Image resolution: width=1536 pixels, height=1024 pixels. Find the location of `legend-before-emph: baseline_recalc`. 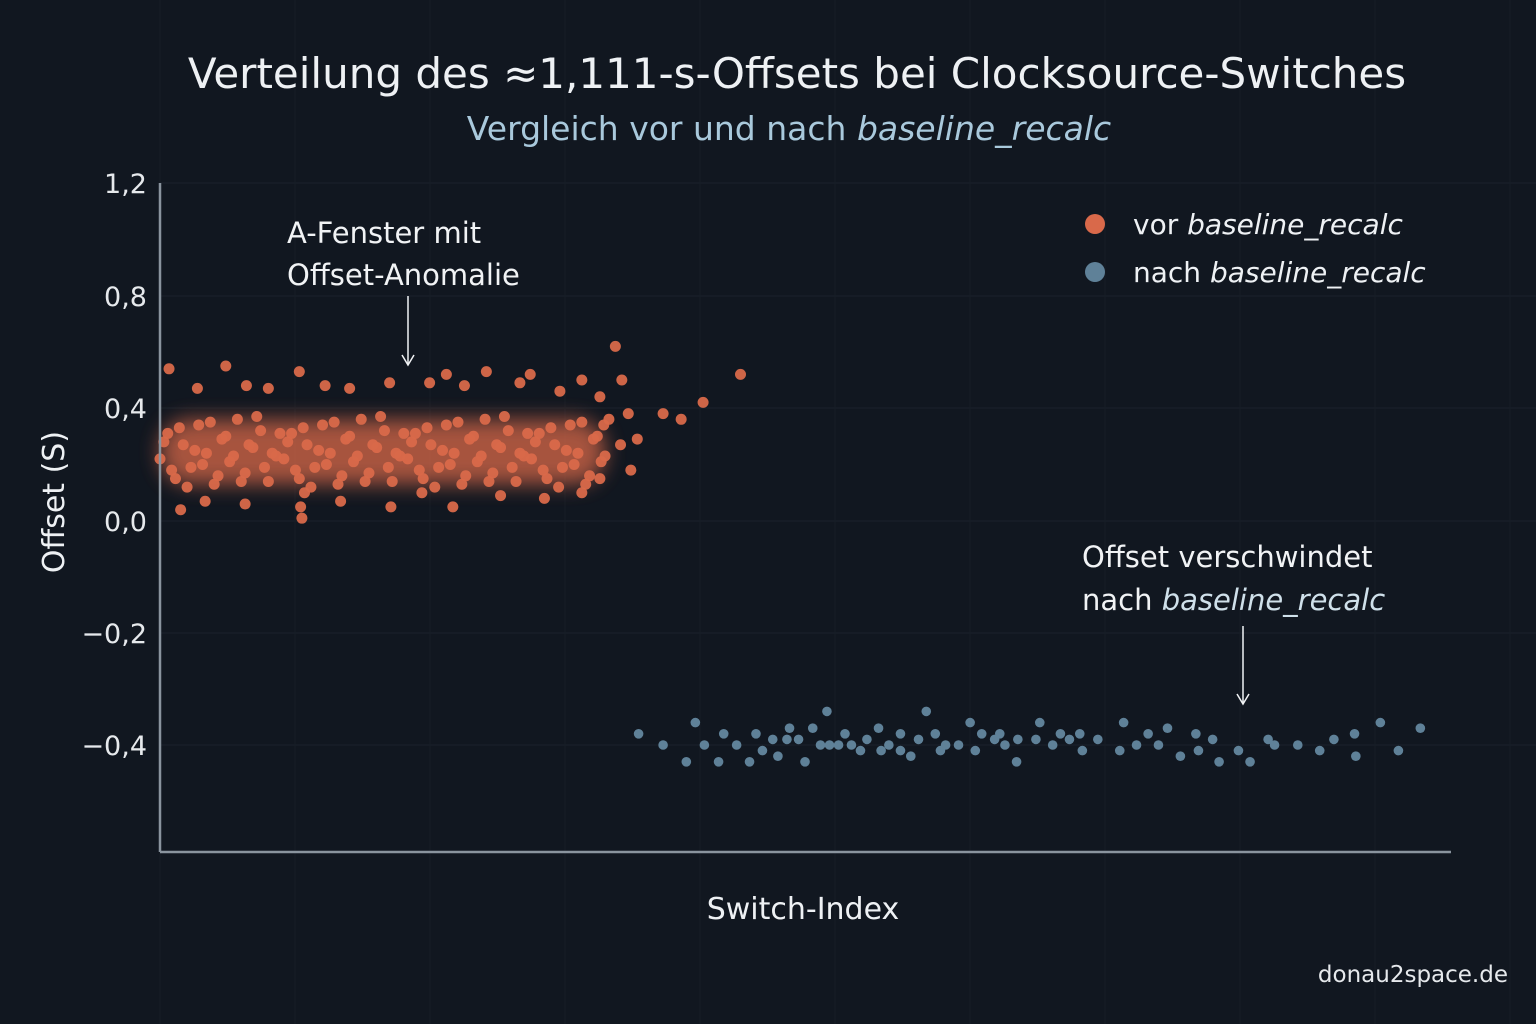

legend-before-emph: baseline_recalc is located at coordinates (1295, 224).